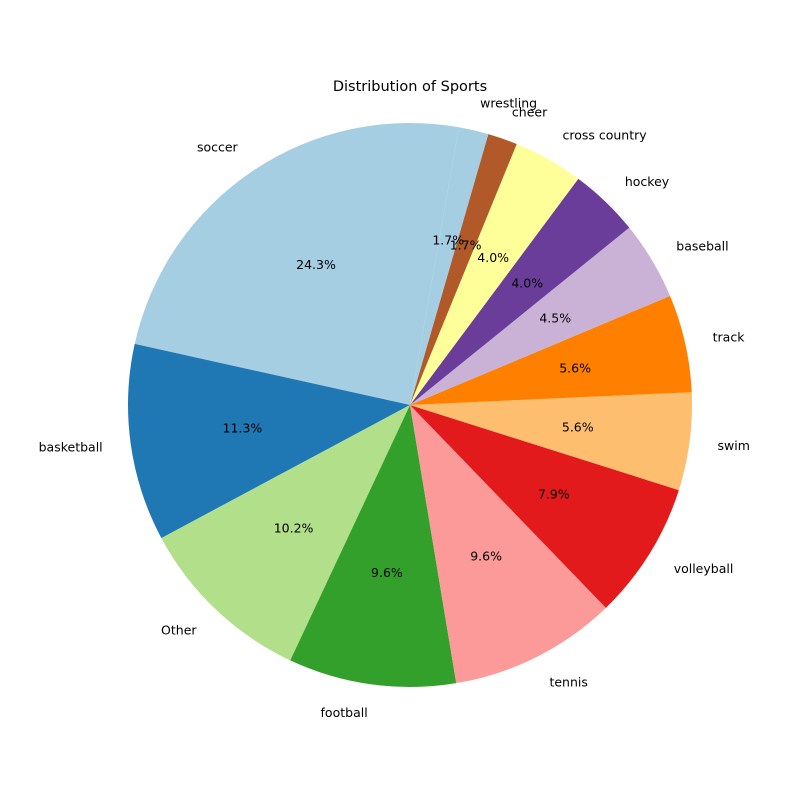 Image resolution: width=800 pixels, height=800 pixels. What do you see at coordinates (243, 428) in the screenshot?
I see `pct-label-basketball: 11.3%` at bounding box center [243, 428].